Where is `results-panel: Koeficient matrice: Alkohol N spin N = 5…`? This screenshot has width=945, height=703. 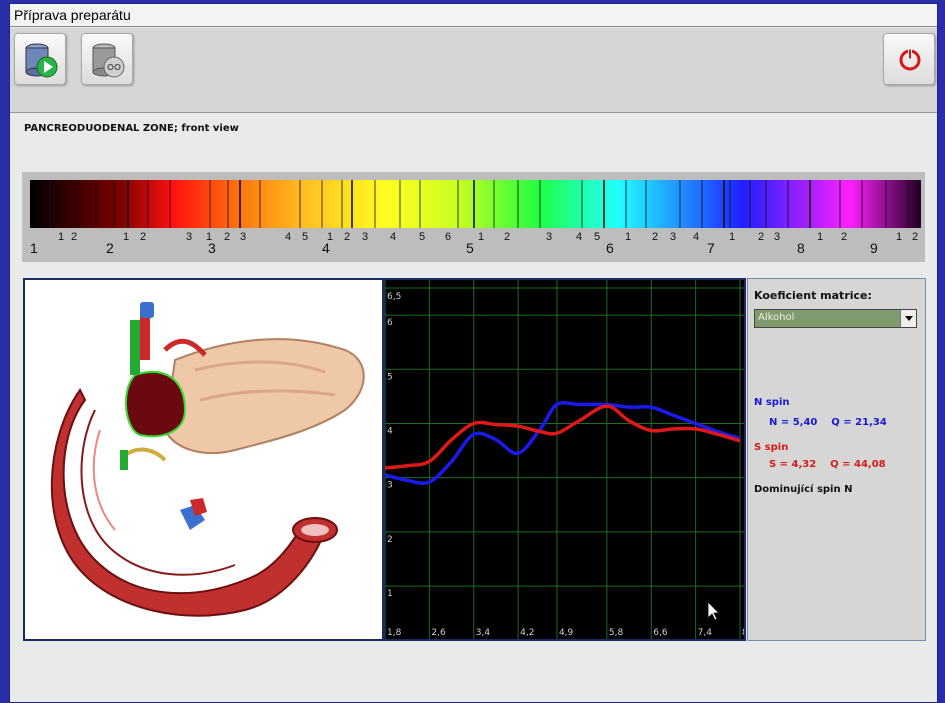
results-panel: Koeficient matrice: Alkohol N spin N = 5… is located at coordinates (836, 459).